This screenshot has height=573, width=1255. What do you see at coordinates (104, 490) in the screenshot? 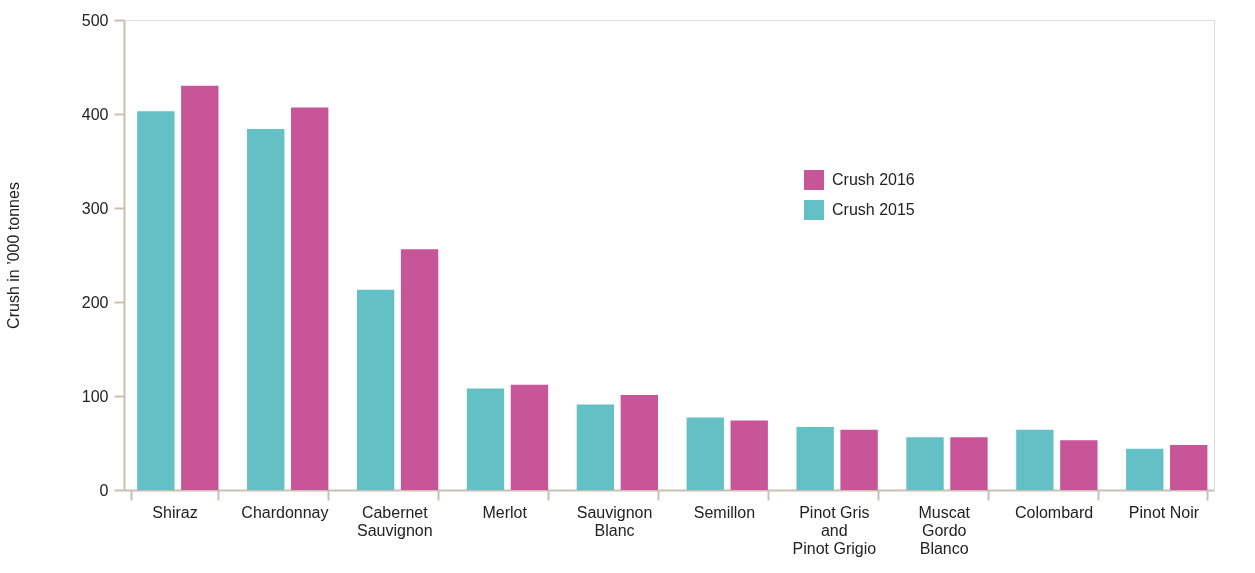
I see `y-tick-label: 0` at bounding box center [104, 490].